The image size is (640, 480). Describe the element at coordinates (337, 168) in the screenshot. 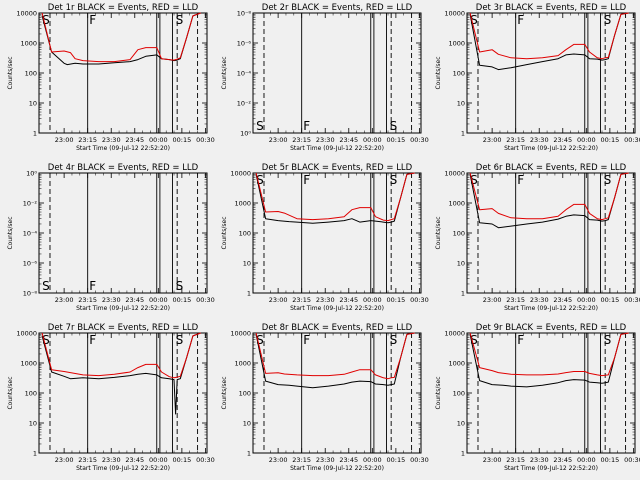

I see `panel-title: Det 5r BLACK = Events, RED = LLD` at that location.